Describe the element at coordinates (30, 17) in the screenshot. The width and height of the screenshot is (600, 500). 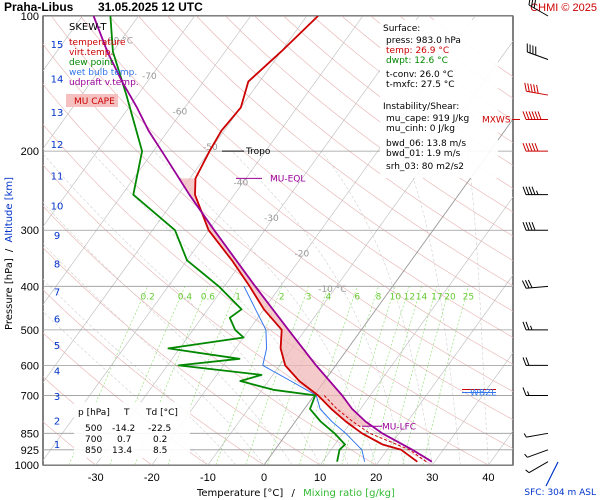
I see `pressure-tick-label: 100` at that location.